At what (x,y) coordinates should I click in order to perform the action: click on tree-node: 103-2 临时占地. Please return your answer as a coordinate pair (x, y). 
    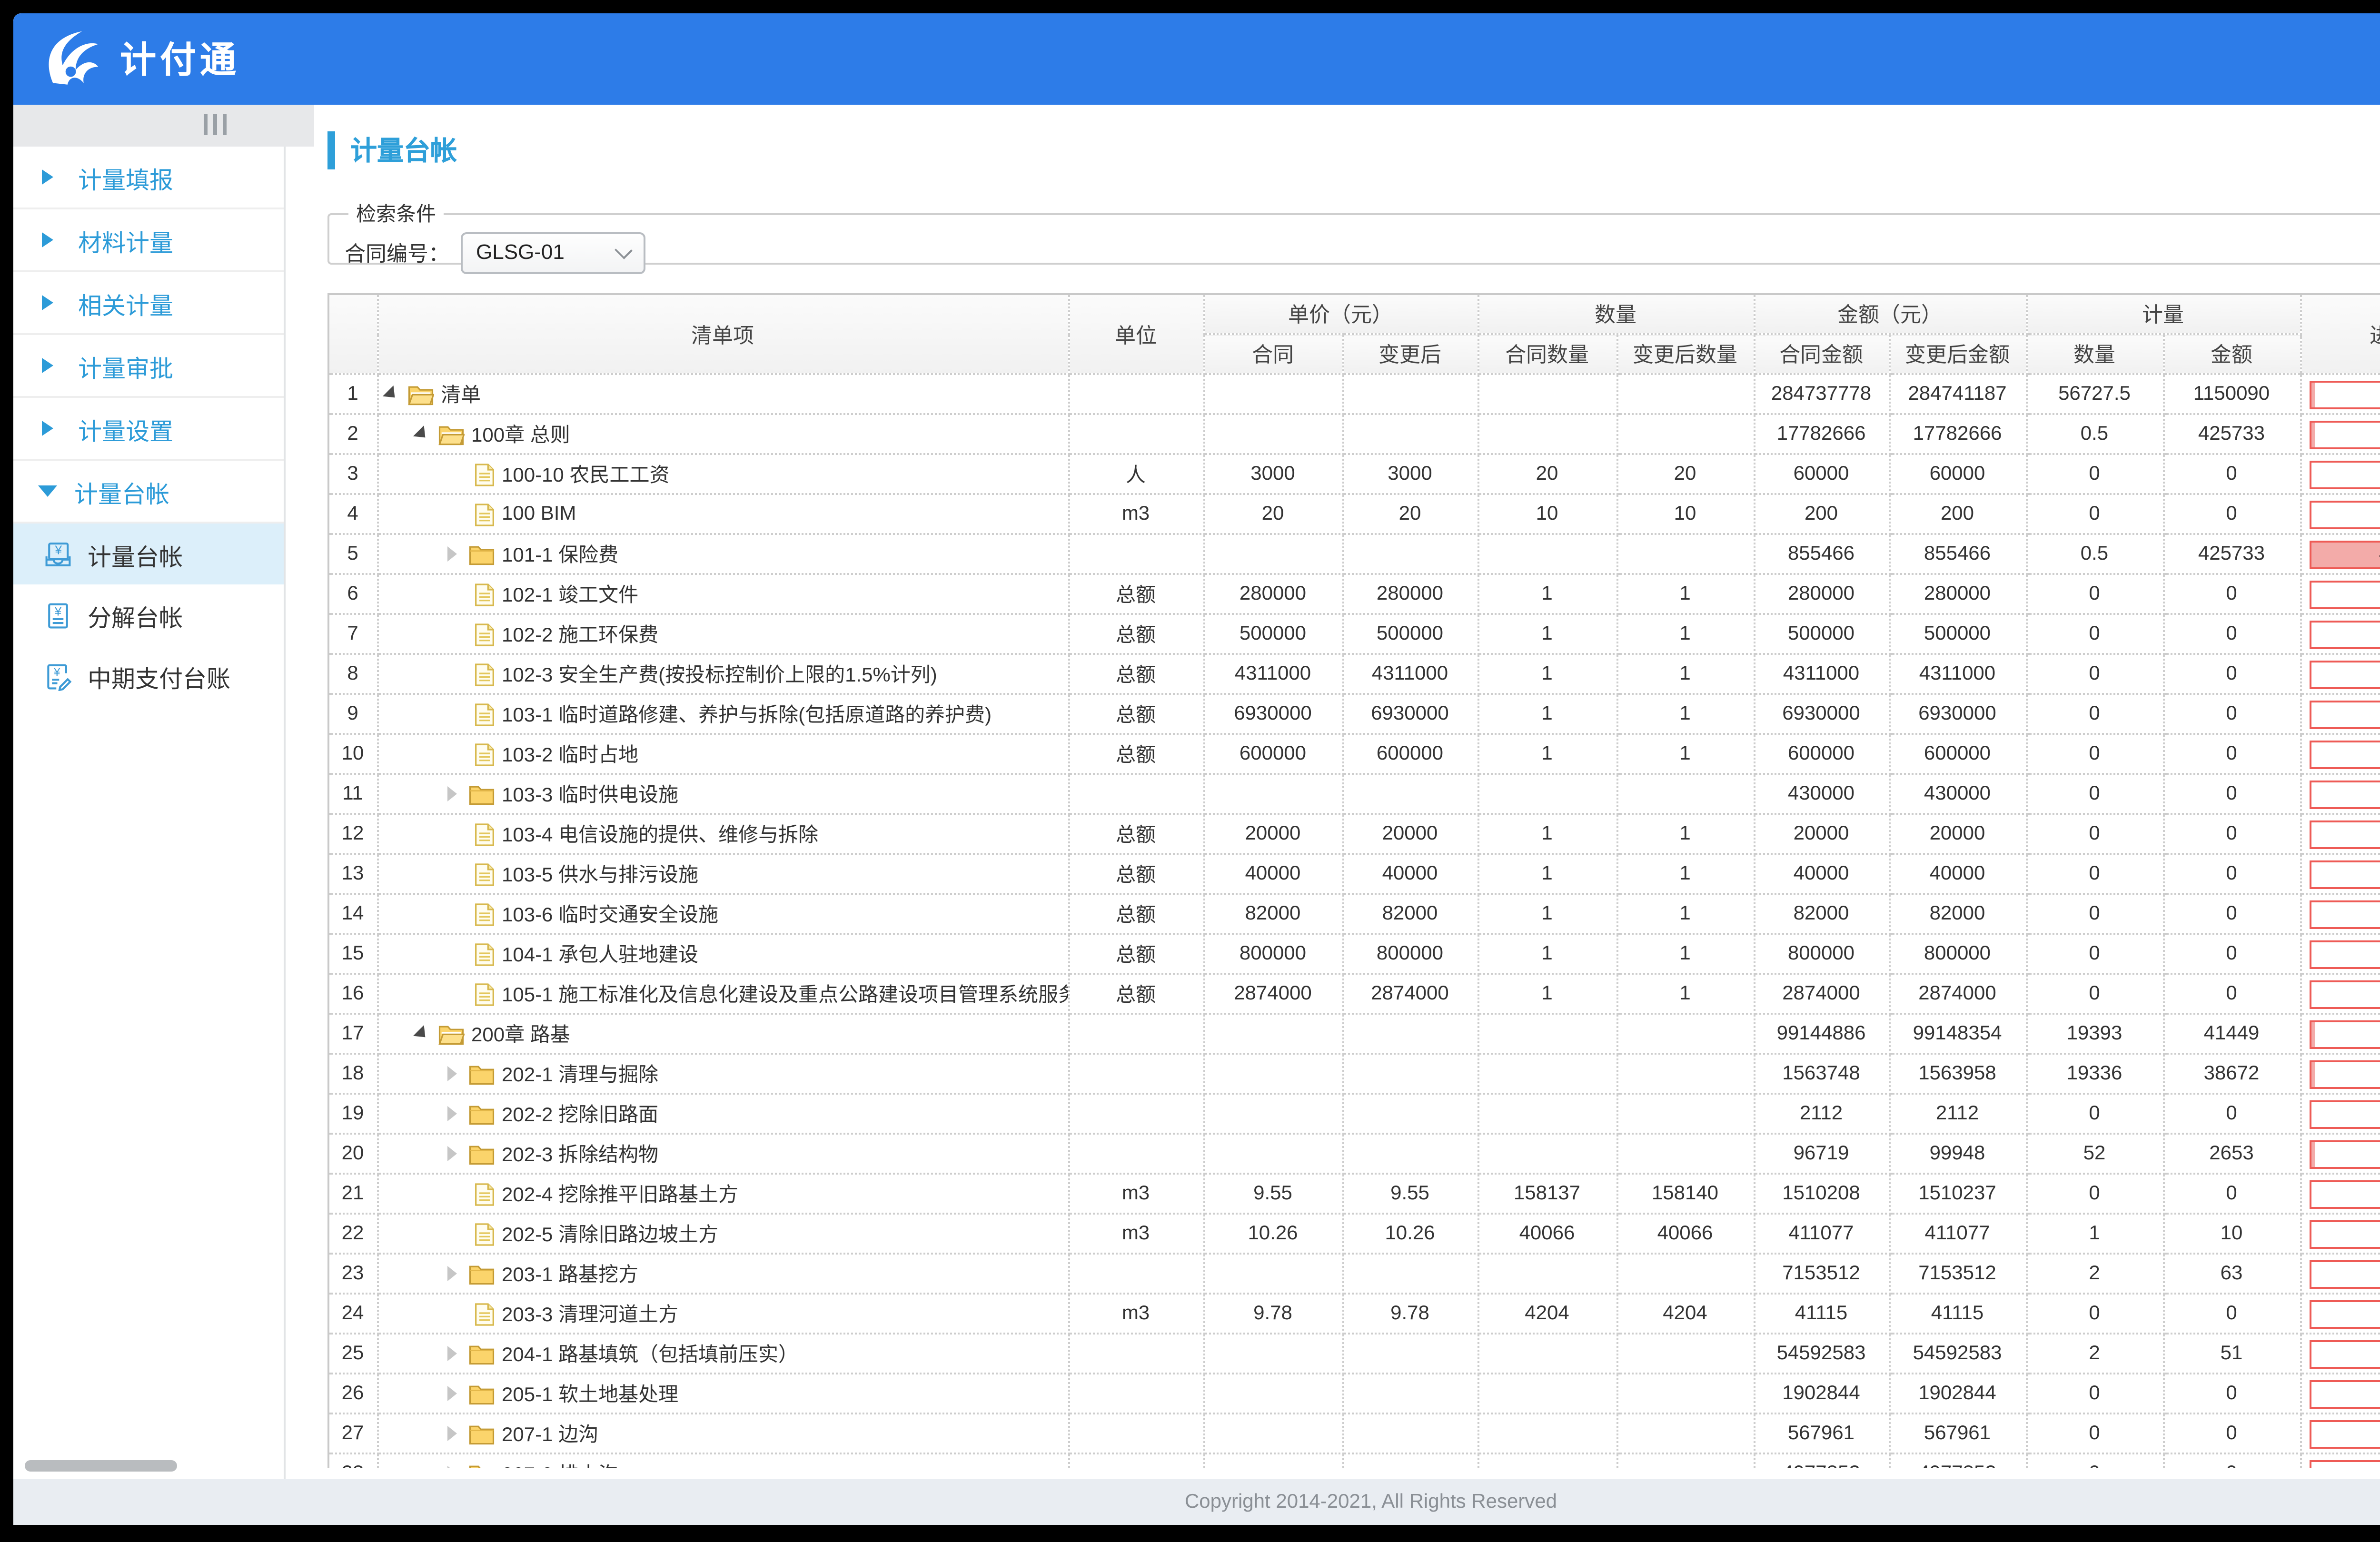
    Looking at the image, I should click on (722, 753).